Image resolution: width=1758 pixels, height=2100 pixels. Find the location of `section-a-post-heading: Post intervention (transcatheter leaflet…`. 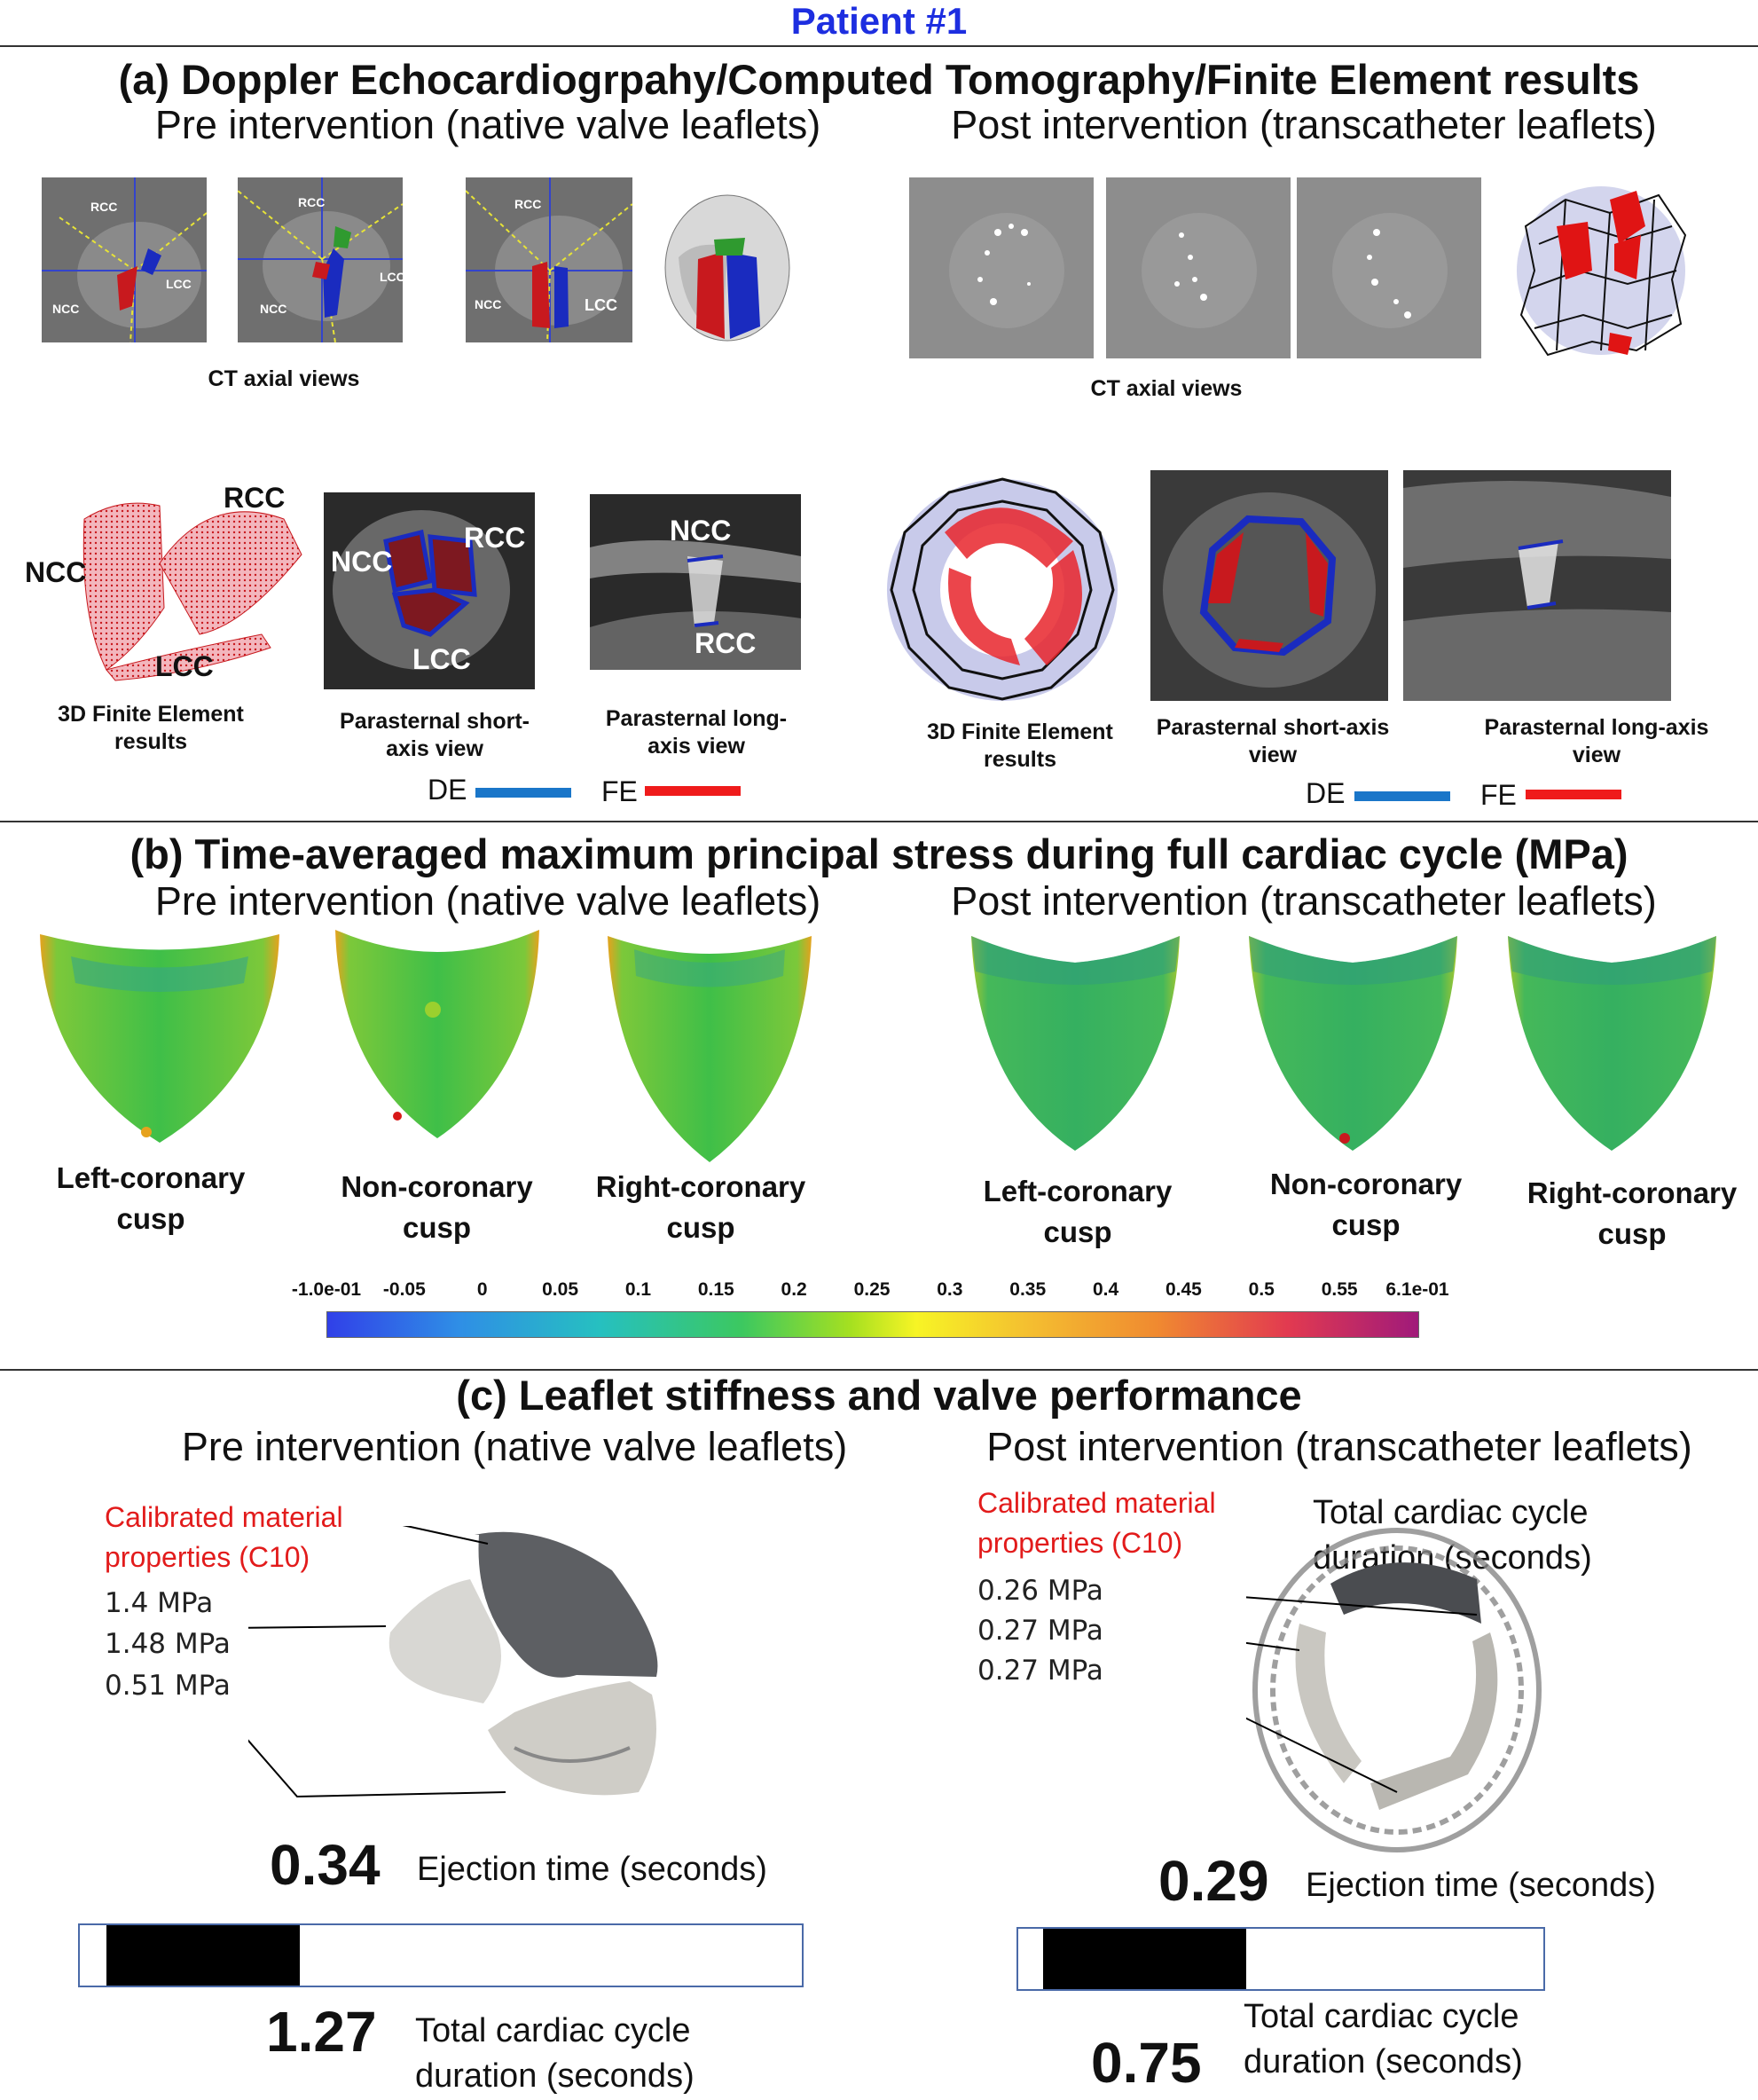

section-a-post-heading: Post intervention (transcatheter leaflet… is located at coordinates (1304, 125).